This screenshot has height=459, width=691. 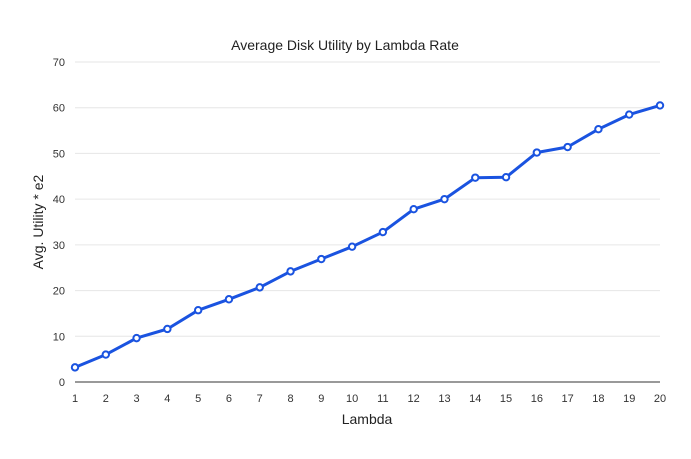 What do you see at coordinates (59, 200) in the screenshot?
I see `y-tick-label: 40` at bounding box center [59, 200].